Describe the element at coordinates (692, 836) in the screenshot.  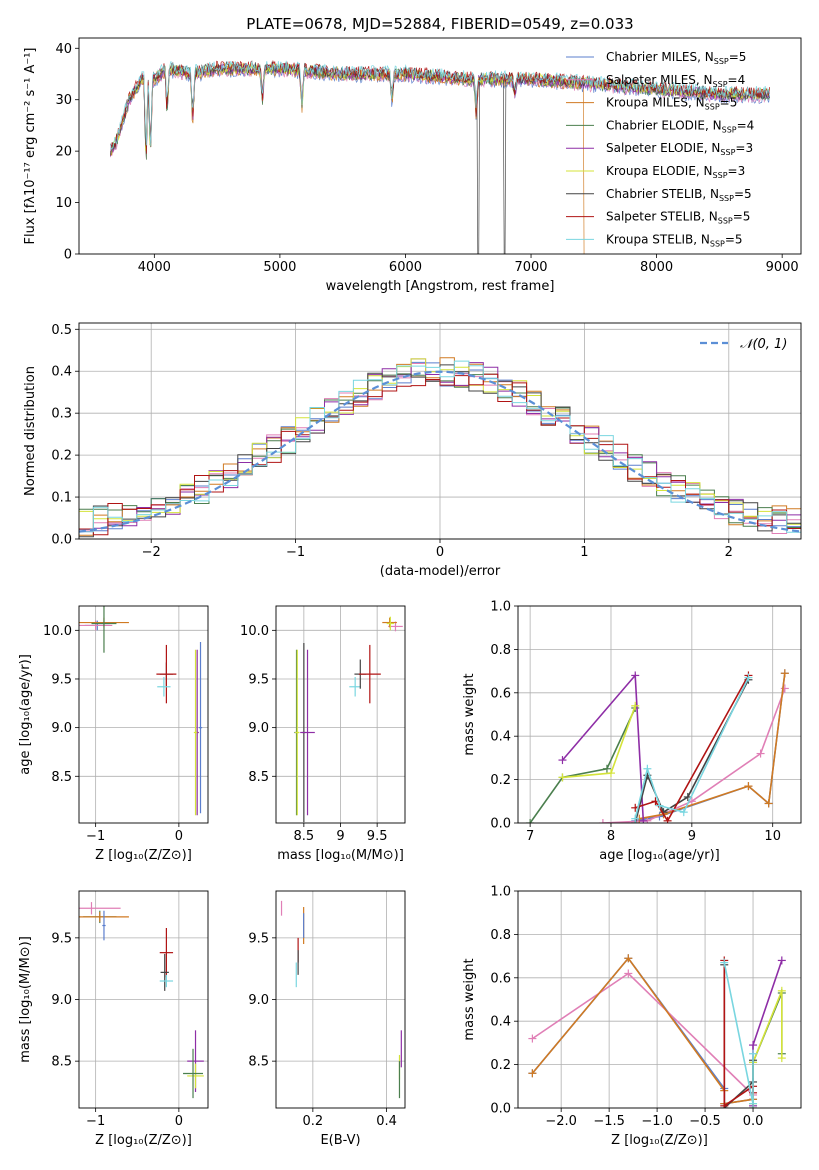
I see `tick-label-x: 9` at that location.